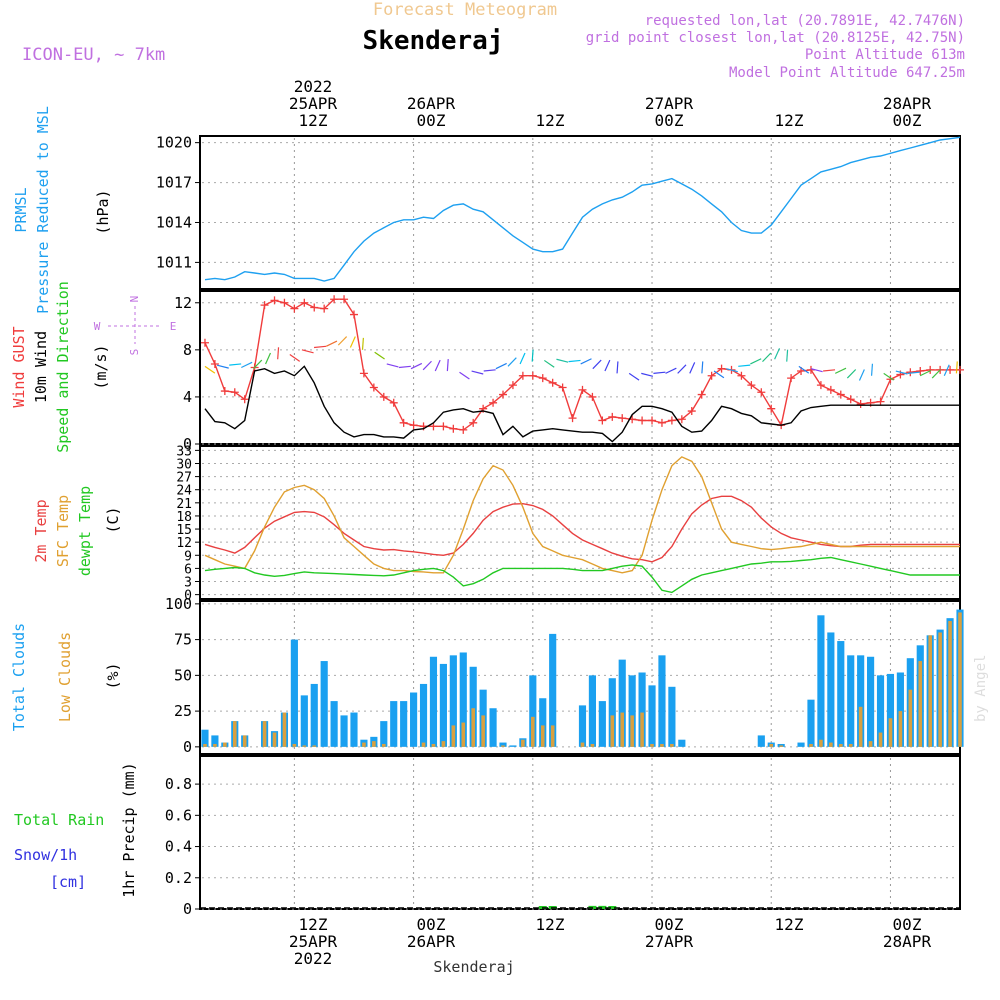  Describe the element at coordinates (885, 55) in the screenshot. I see `point-altitude: Point Altitude 613m` at that location.